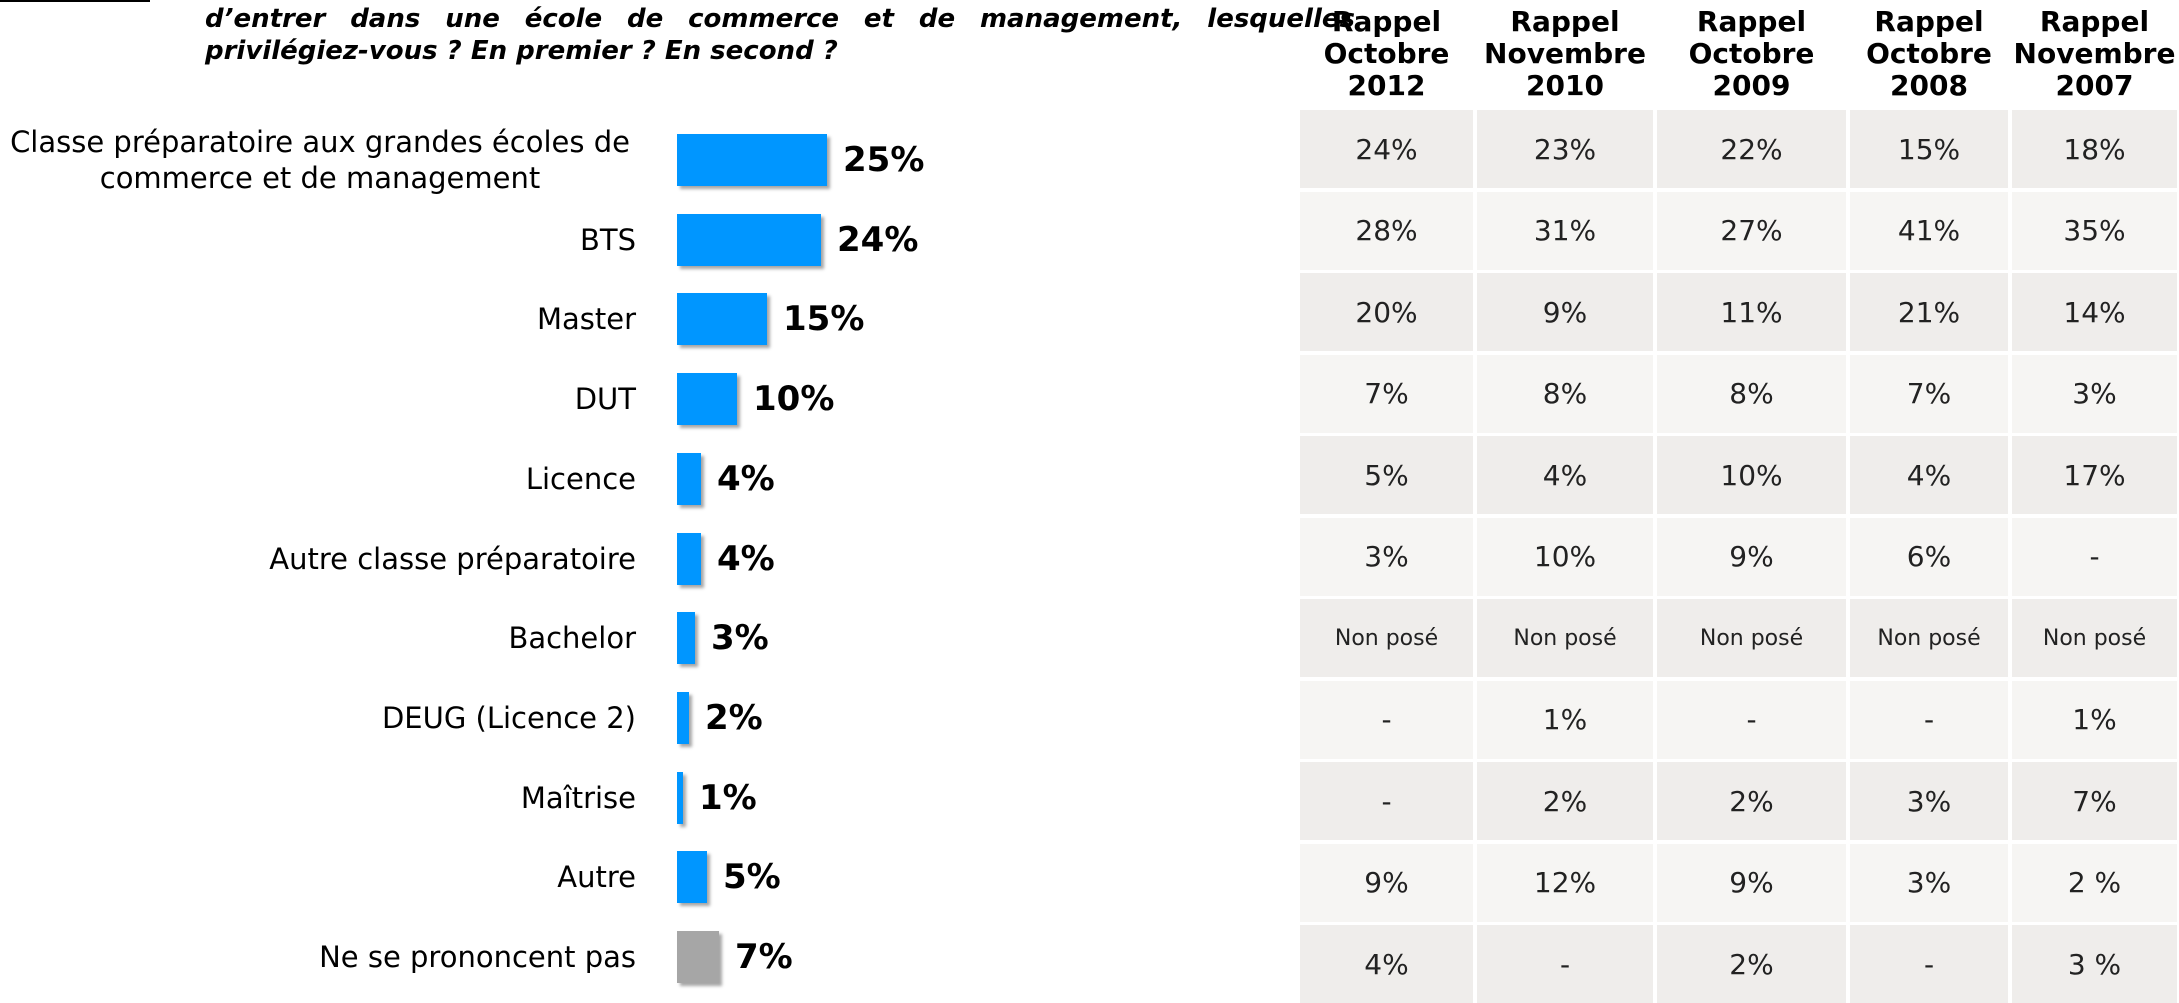  Describe the element at coordinates (1386, 53) in the screenshot. I see `table-header: Rappel Octobre 2012` at that location.